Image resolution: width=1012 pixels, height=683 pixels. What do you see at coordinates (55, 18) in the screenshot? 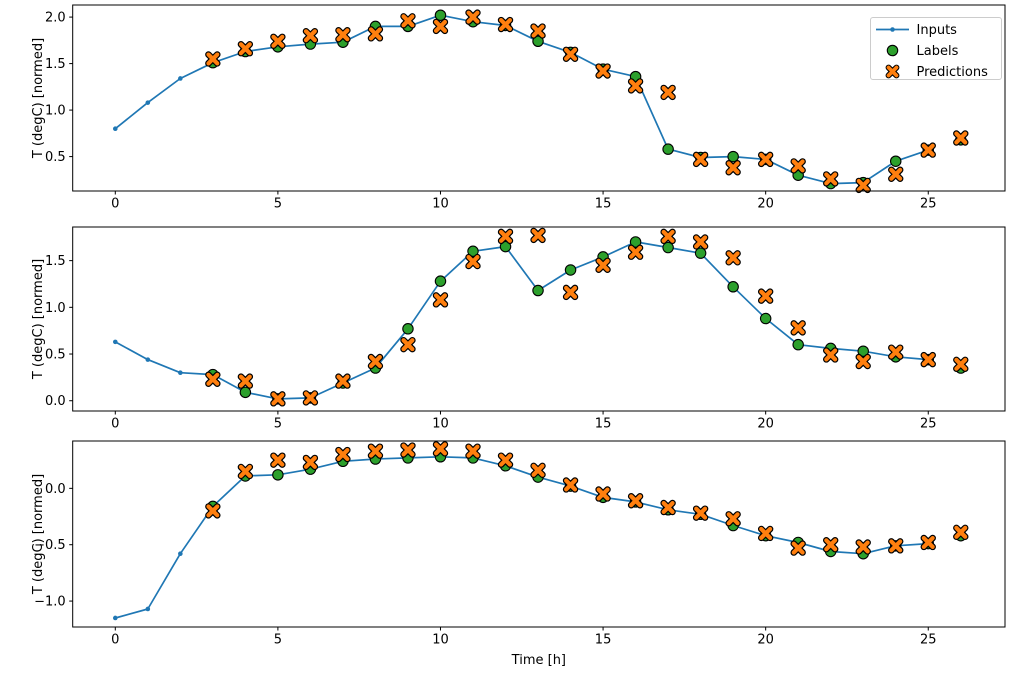
I see `y-tick-label: 2.0` at bounding box center [55, 18].